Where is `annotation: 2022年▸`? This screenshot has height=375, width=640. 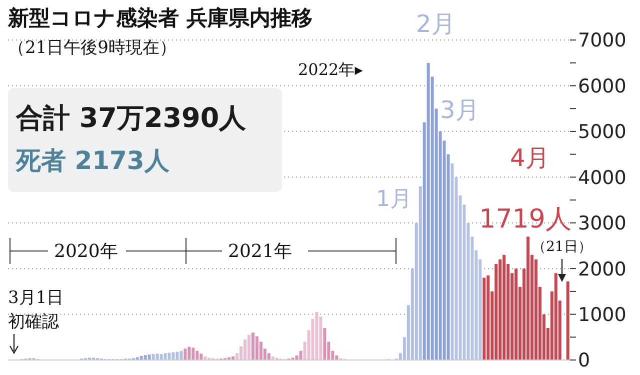 annotation: 2022年▸ is located at coordinates (330, 70).